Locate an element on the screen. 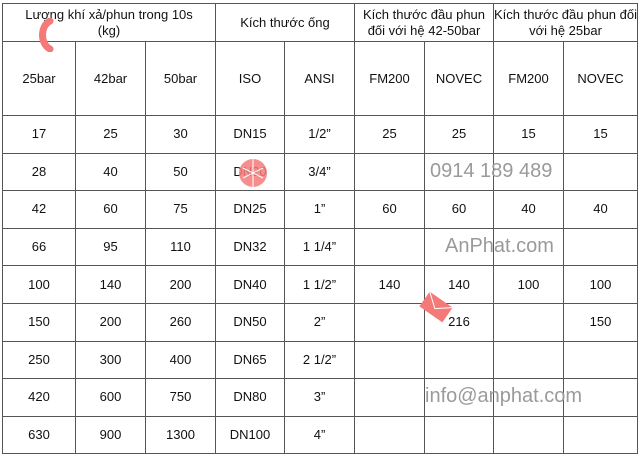 This screenshot has height=456, width=640. table-cell: 2” is located at coordinates (319, 322).